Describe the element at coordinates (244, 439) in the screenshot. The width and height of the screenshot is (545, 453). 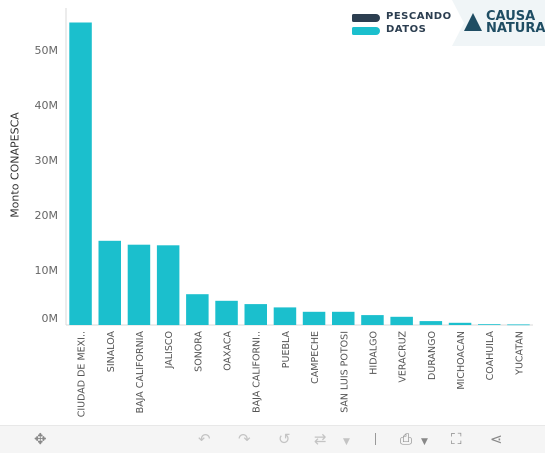
I see `redo-icon: ↷` at that location.